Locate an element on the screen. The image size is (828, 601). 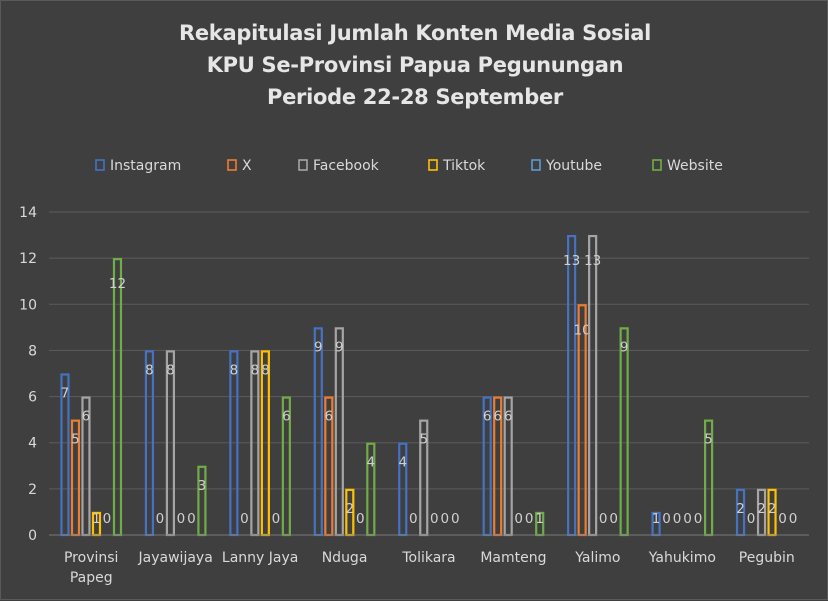
x-tick-label: Jayawijaya is located at coordinates (175, 558).